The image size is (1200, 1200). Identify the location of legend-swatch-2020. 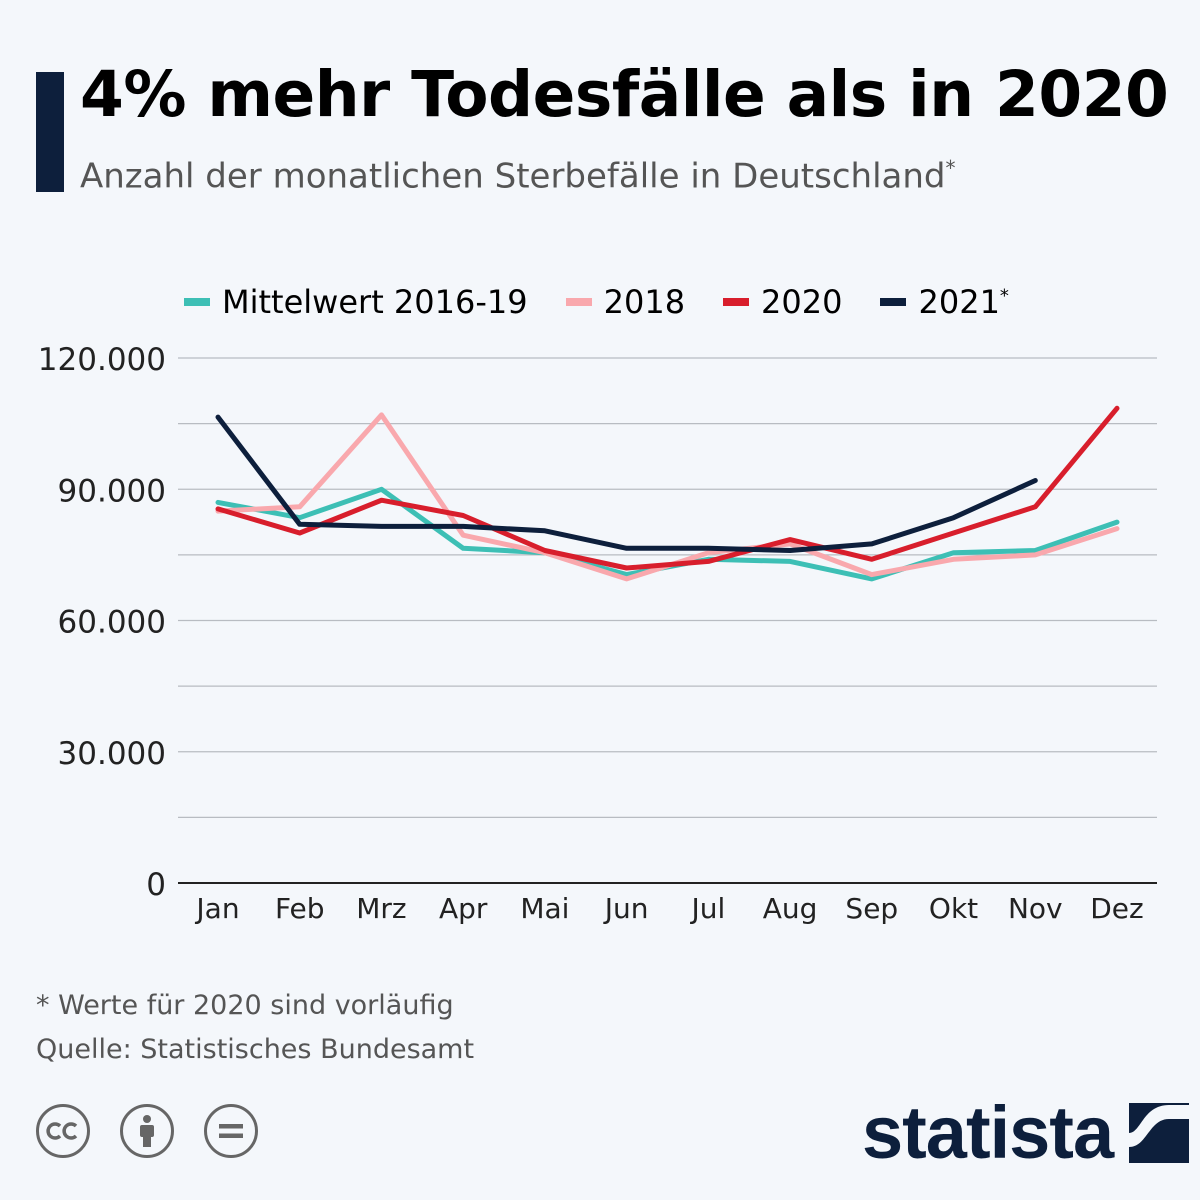
(736, 302).